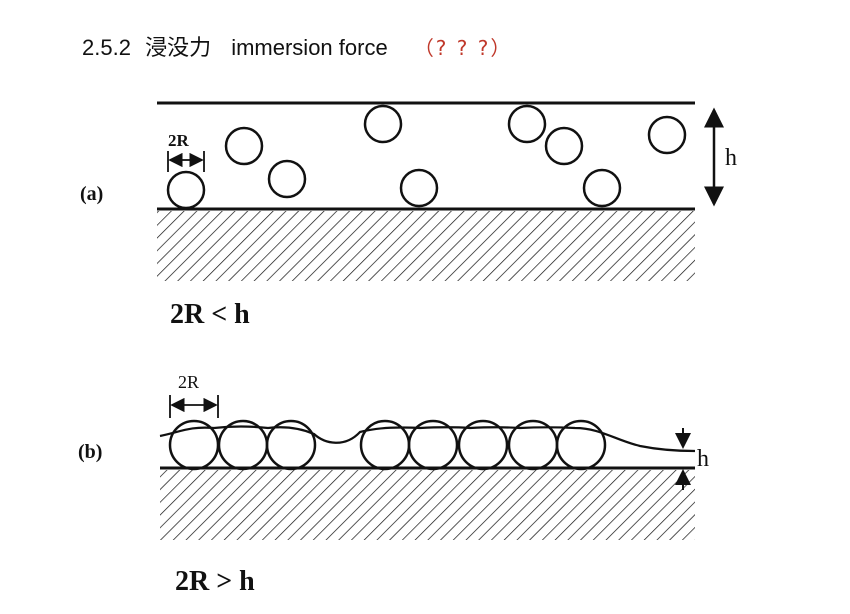 The width and height of the screenshot is (850, 614). What do you see at coordinates (91, 194) in the screenshot?
I see `panel-a-tag: (a)` at bounding box center [91, 194].